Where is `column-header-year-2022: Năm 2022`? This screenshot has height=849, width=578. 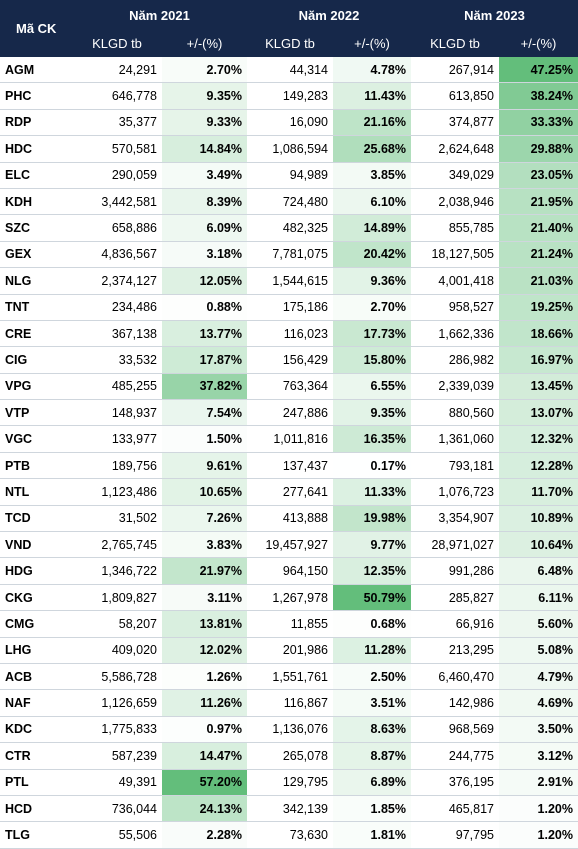 column-header-year-2022: Năm 2022 is located at coordinates (329, 15).